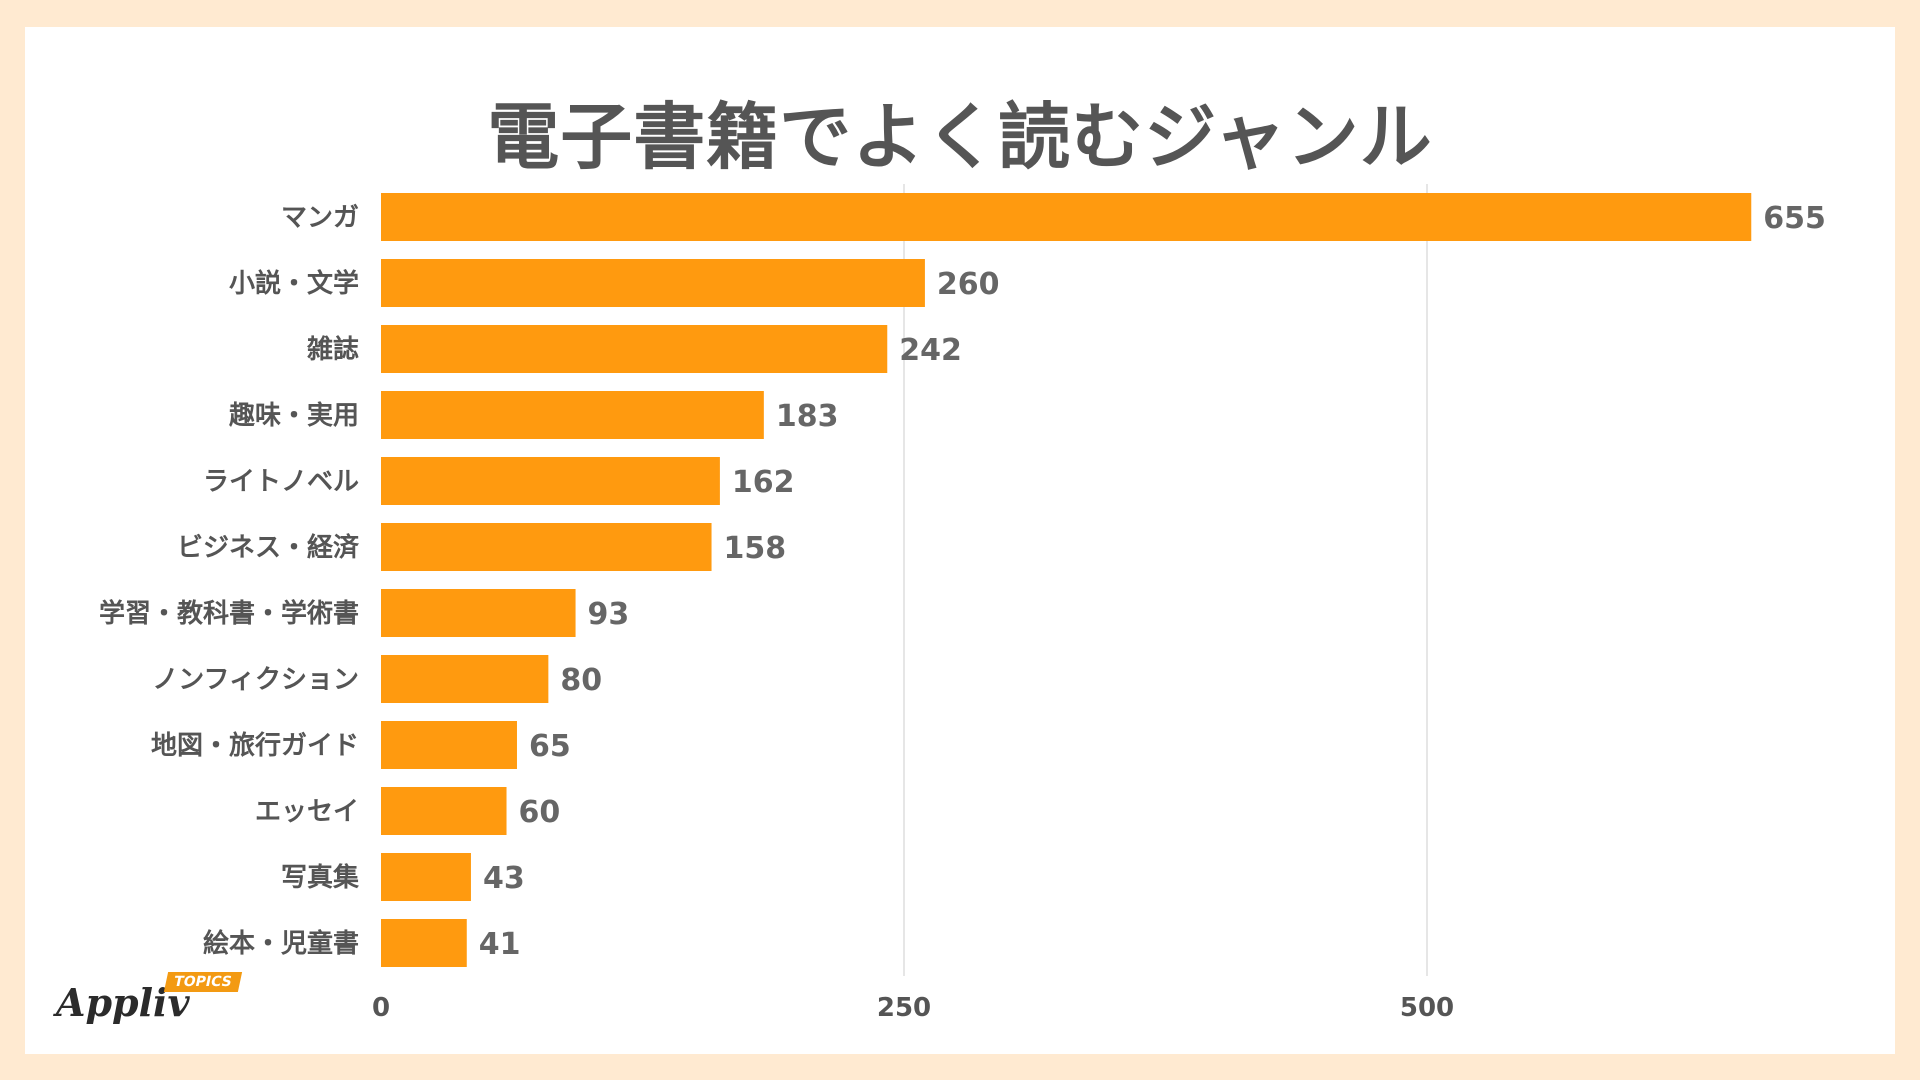 The width and height of the screenshot is (1920, 1080). Describe the element at coordinates (504, 878) in the screenshot. I see `value-label-10: 43` at that location.